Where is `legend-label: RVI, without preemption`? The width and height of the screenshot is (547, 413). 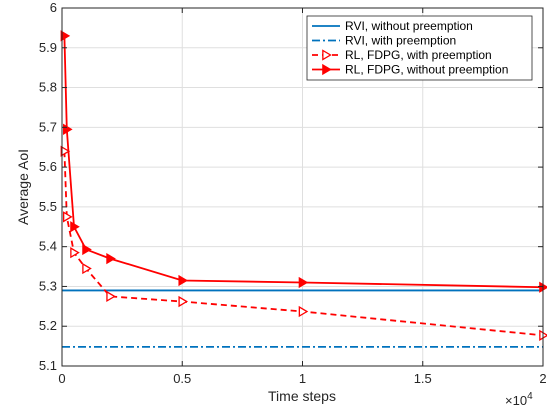 legend-label: RVI, without preemption is located at coordinates (409, 26).